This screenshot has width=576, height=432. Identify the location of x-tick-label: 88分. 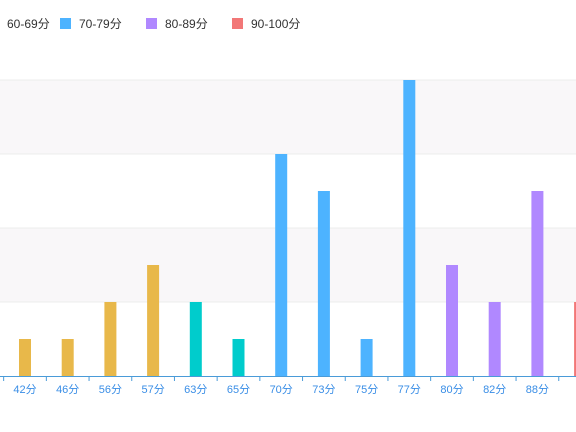
(537, 389).